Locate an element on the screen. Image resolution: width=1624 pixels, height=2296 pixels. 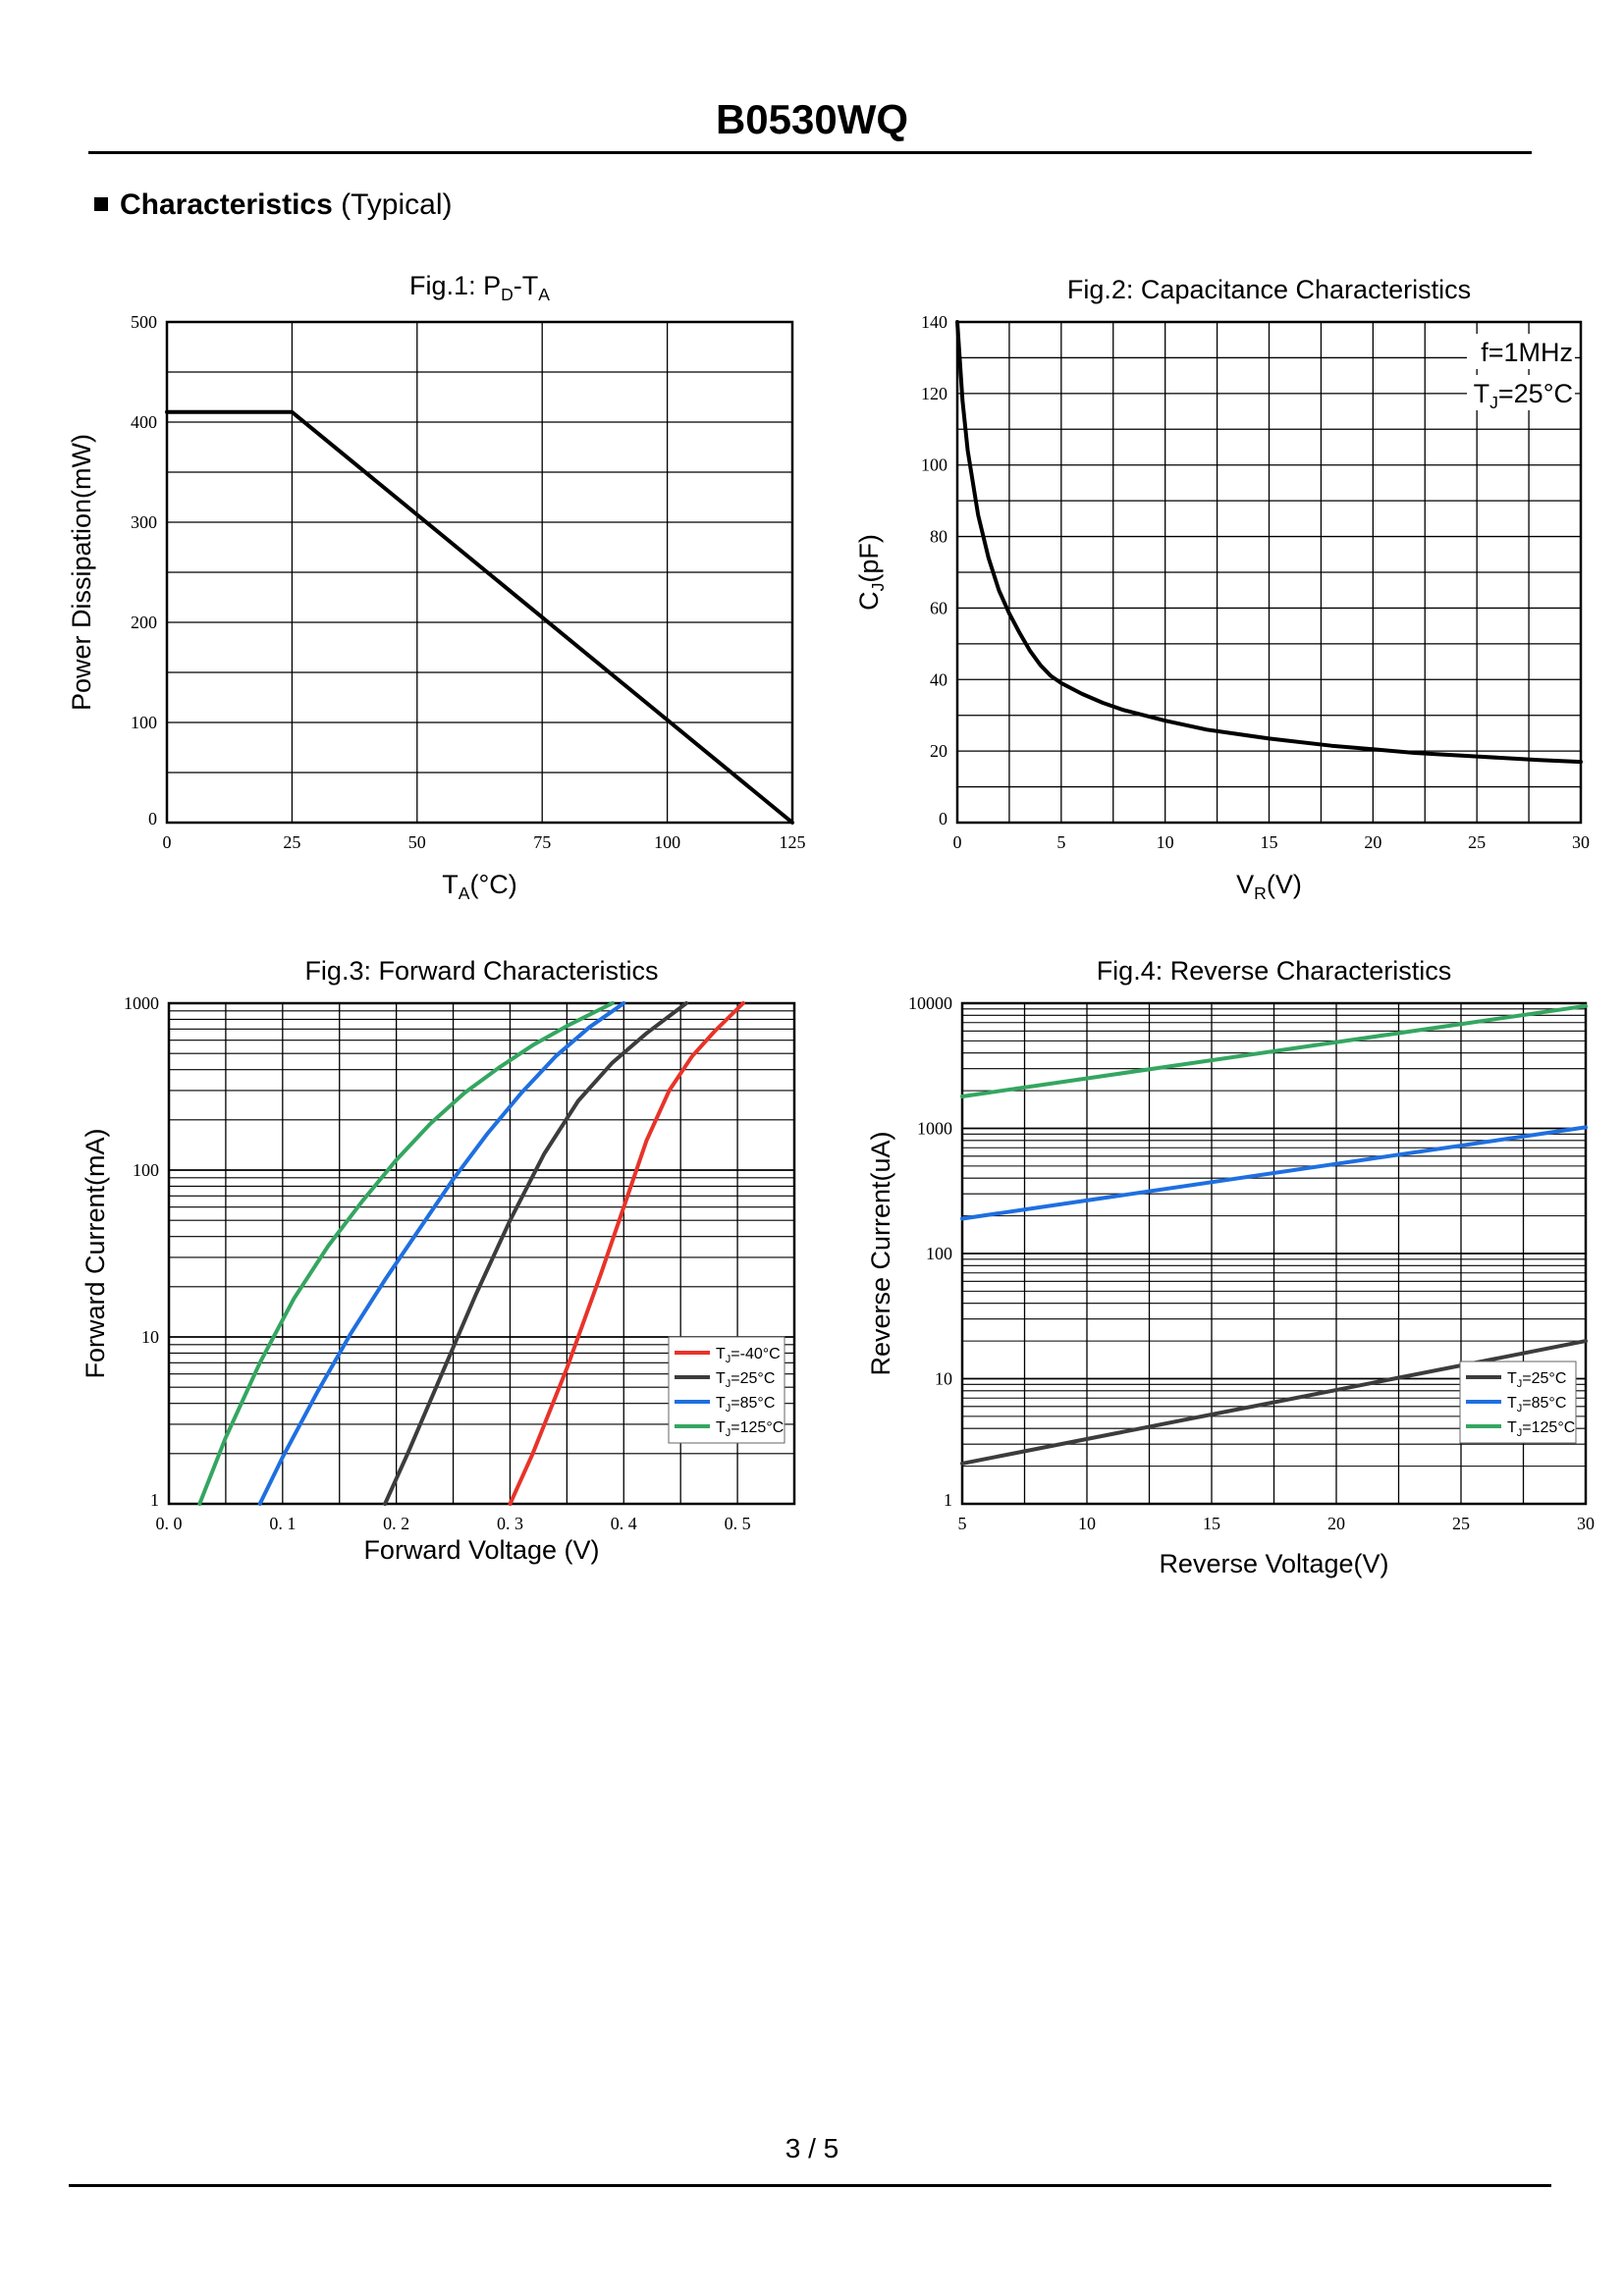
fig1-xtick-label: 0 is located at coordinates (167, 842).